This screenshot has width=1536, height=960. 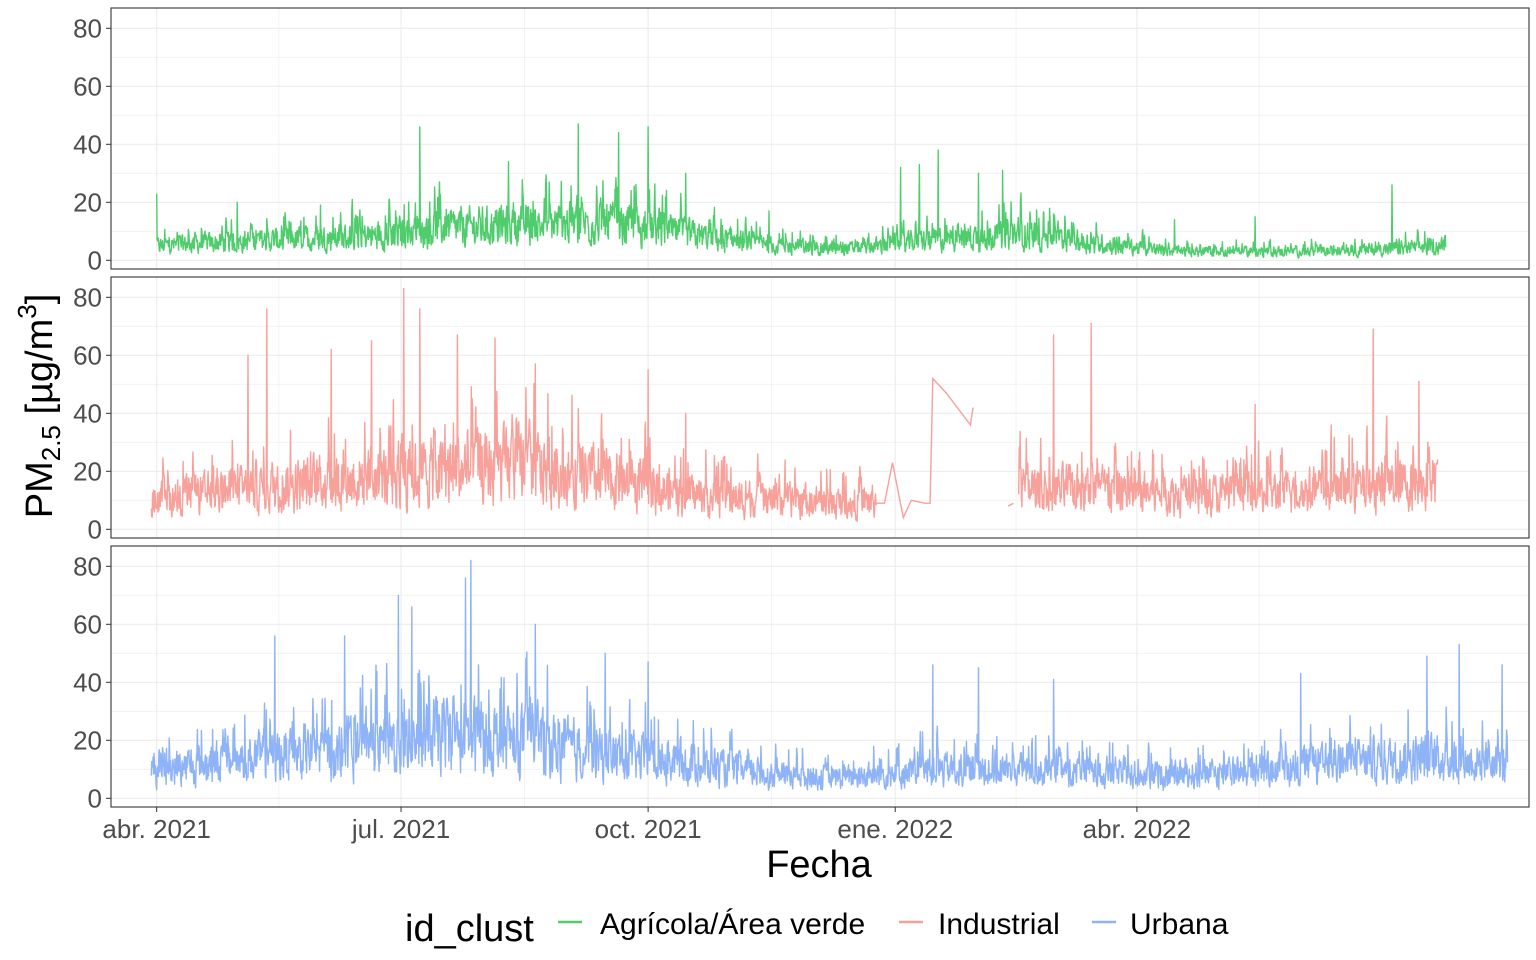 I want to click on x-tick-label: oct. 2021, so click(x=648, y=829).